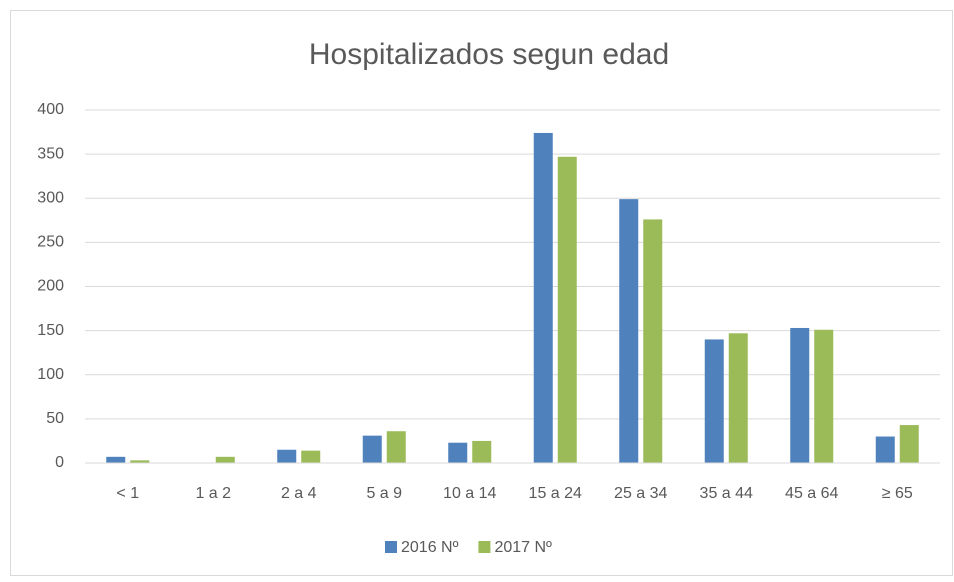 The width and height of the screenshot is (954, 582). What do you see at coordinates (50, 197) in the screenshot?
I see `y-tick-label: 300` at bounding box center [50, 197].